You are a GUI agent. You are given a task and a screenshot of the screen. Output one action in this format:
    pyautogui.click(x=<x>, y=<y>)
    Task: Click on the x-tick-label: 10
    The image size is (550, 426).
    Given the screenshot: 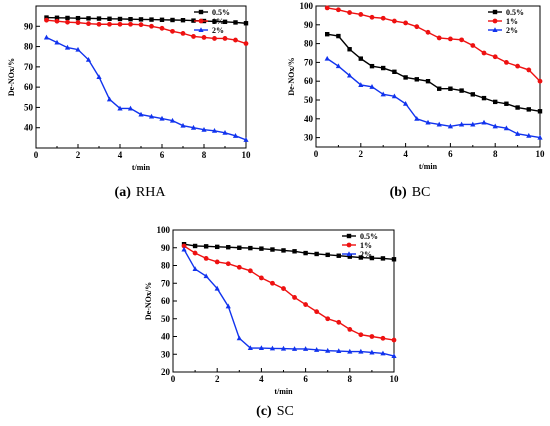 What is the action you would take?
    pyautogui.click(x=541, y=154)
    